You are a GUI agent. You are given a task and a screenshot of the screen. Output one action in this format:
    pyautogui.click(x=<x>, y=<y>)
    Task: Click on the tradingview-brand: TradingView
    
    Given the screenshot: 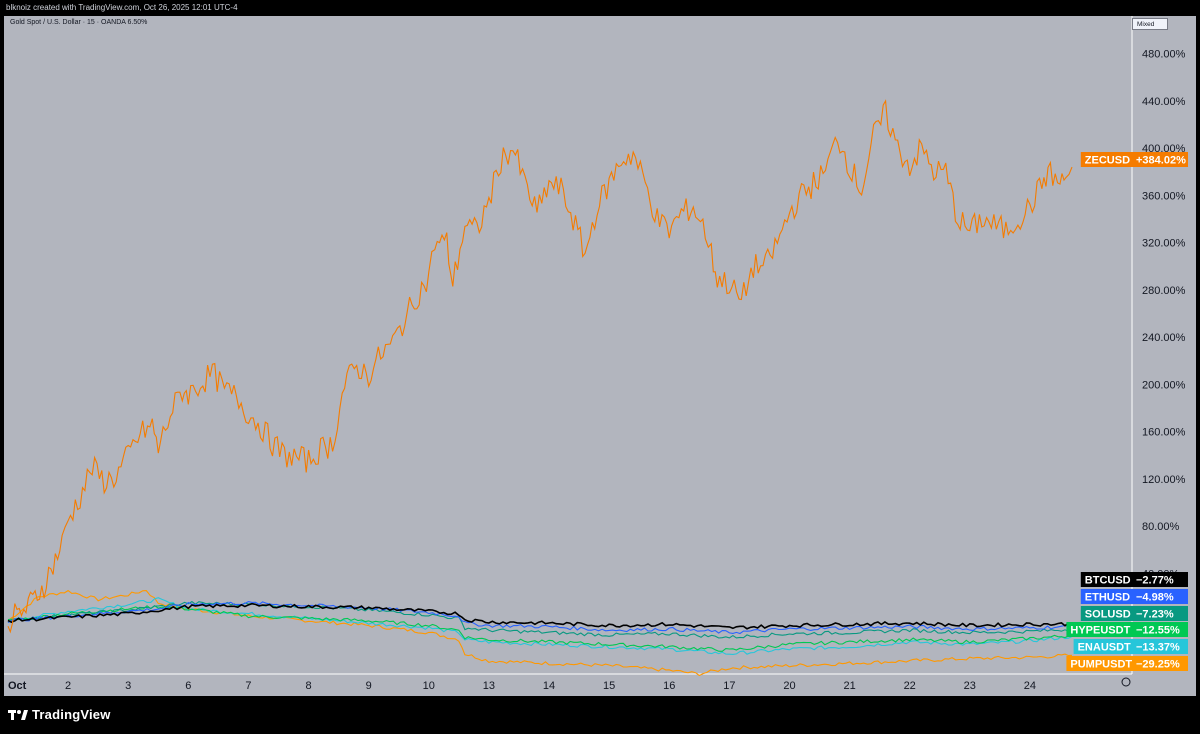 What is the action you would take?
    pyautogui.click(x=59, y=714)
    